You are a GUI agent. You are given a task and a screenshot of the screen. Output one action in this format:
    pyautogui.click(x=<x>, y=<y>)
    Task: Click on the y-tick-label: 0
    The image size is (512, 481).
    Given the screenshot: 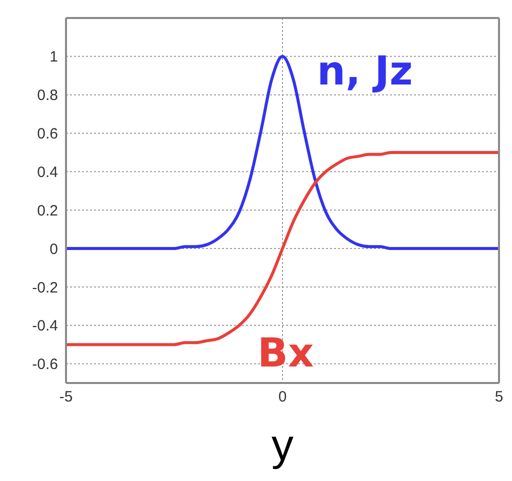 What is the action you would take?
    pyautogui.click(x=54, y=249)
    